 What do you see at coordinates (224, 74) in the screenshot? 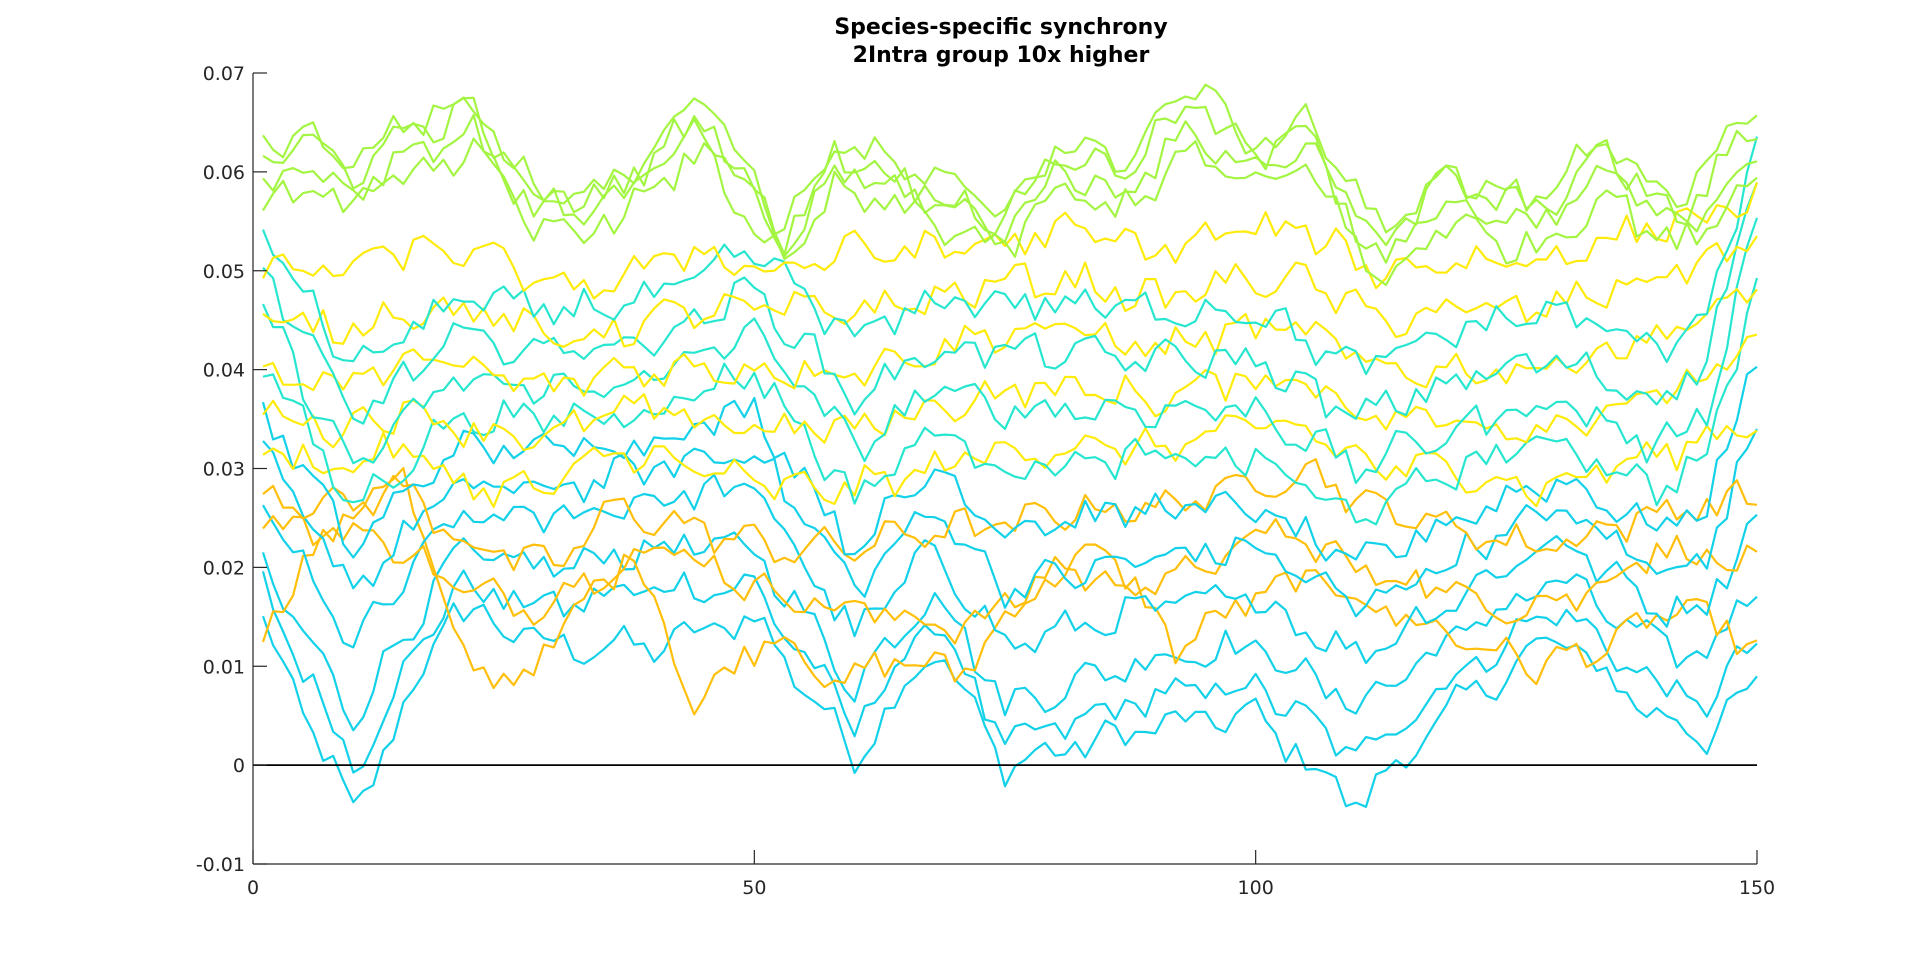
I see `y-tick-label: 0.07` at bounding box center [224, 74].